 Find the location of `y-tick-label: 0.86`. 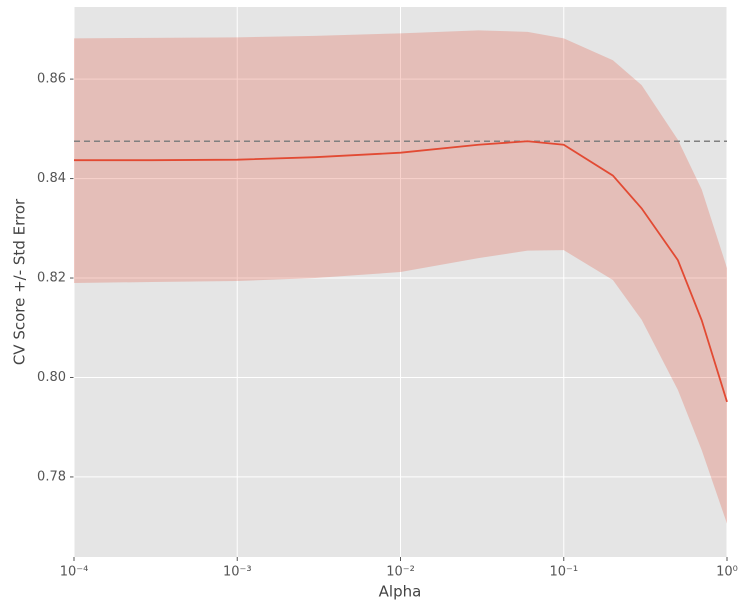

y-tick-label: 0.86 is located at coordinates (51, 79).